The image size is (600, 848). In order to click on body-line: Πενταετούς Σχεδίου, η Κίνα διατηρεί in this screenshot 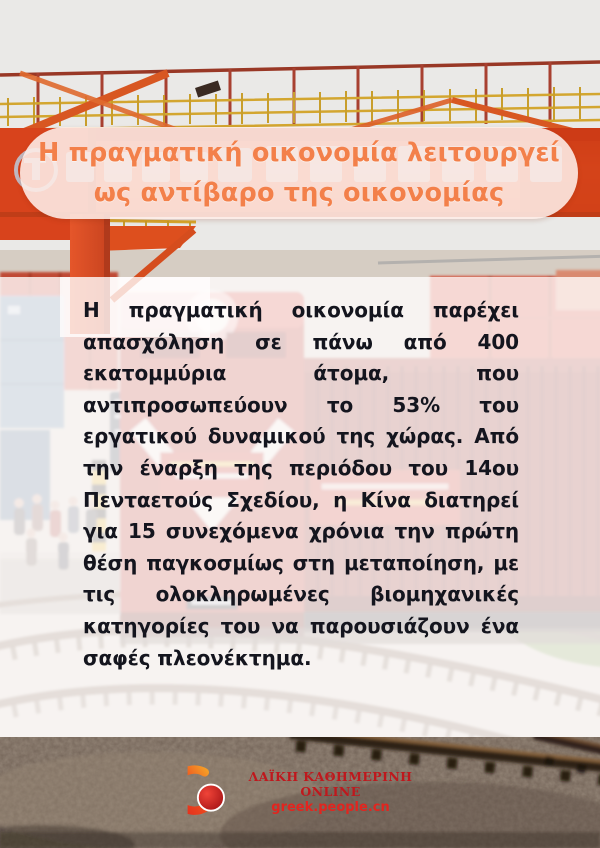, I will do `click(301, 499)`.